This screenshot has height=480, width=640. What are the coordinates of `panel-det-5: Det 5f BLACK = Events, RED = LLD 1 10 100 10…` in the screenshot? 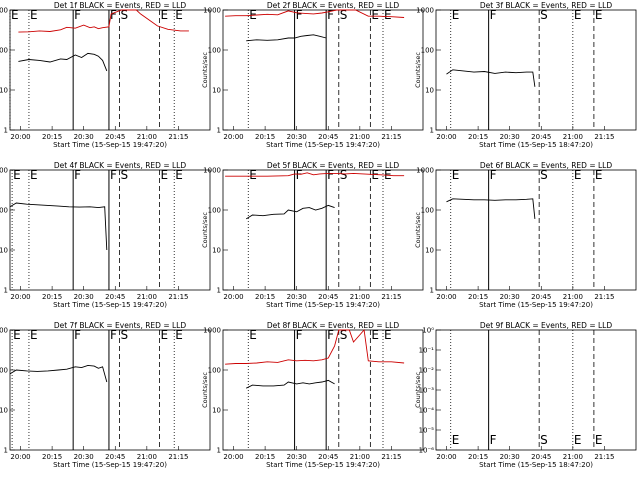 It's located at (312, 235).